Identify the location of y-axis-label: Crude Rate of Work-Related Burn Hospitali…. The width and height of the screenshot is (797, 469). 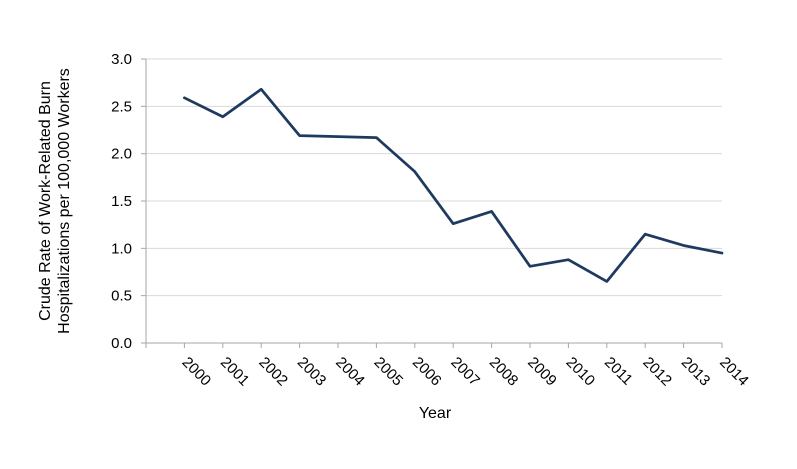
(55, 201).